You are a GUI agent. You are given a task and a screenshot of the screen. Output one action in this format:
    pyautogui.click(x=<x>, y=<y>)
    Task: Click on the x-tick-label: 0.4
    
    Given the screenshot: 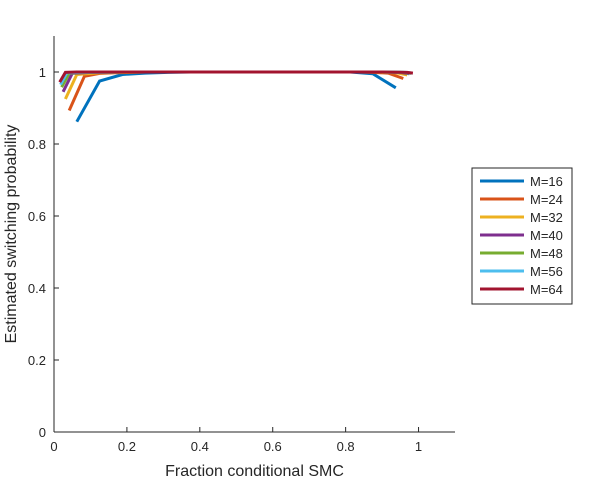 What is the action you would take?
    pyautogui.click(x=200, y=446)
    